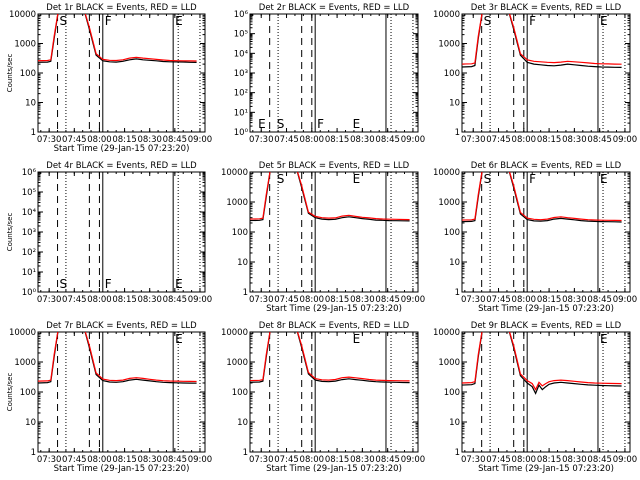 The width and height of the screenshot is (640, 480). I want to click on y-tick-label: 10⁶, so click(241, 15).